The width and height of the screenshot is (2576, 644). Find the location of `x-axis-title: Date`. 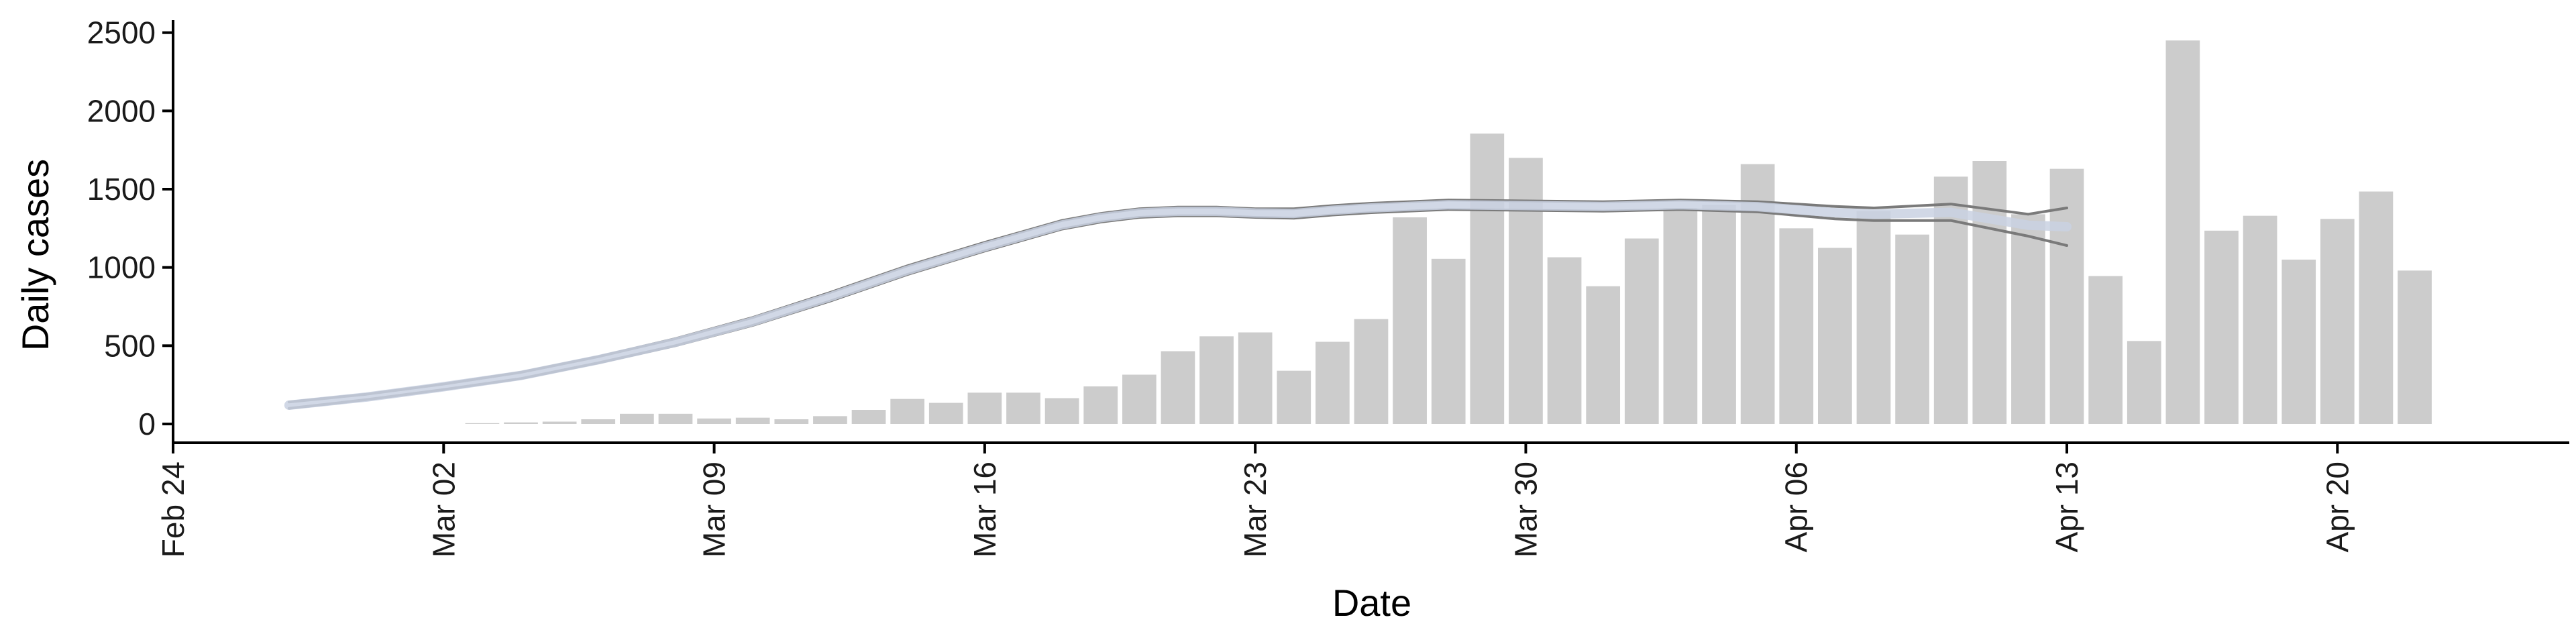

x-axis-title: Date is located at coordinates (1371, 603).